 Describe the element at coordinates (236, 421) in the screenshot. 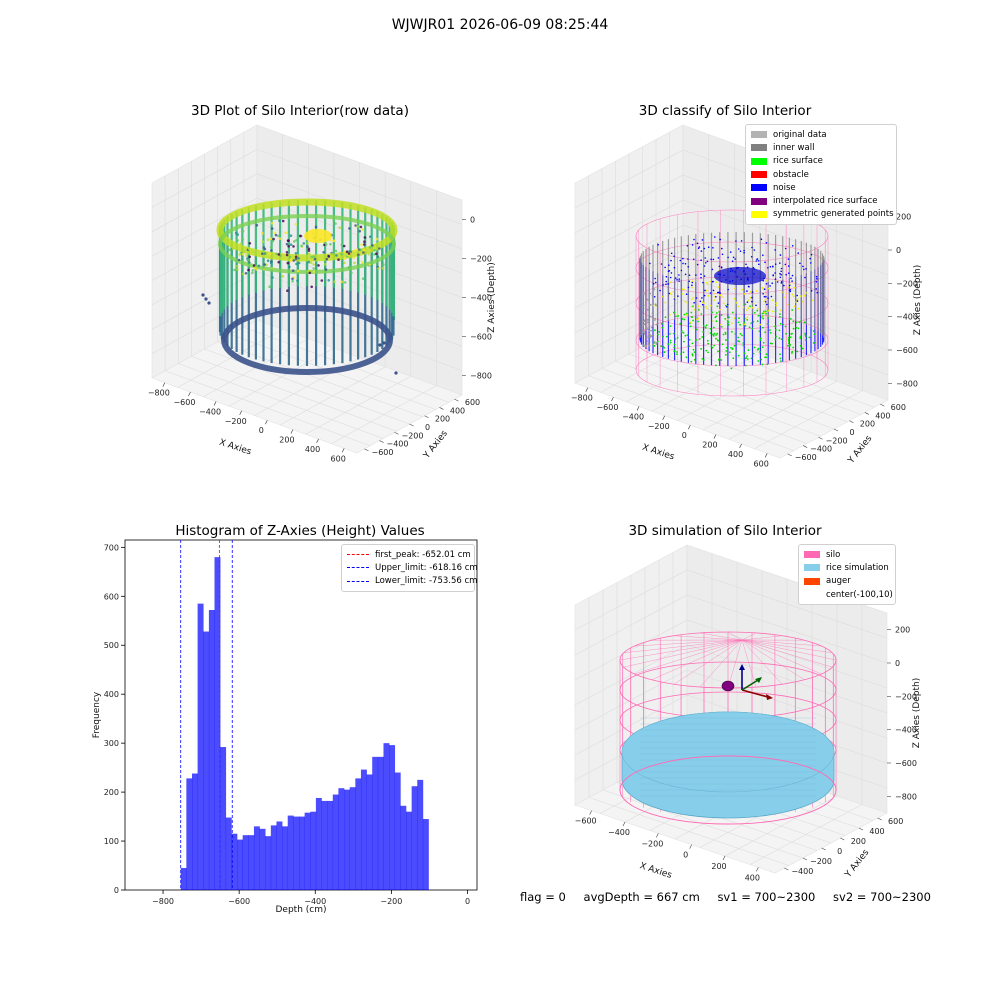

I see `x-tick-label: −200` at that location.